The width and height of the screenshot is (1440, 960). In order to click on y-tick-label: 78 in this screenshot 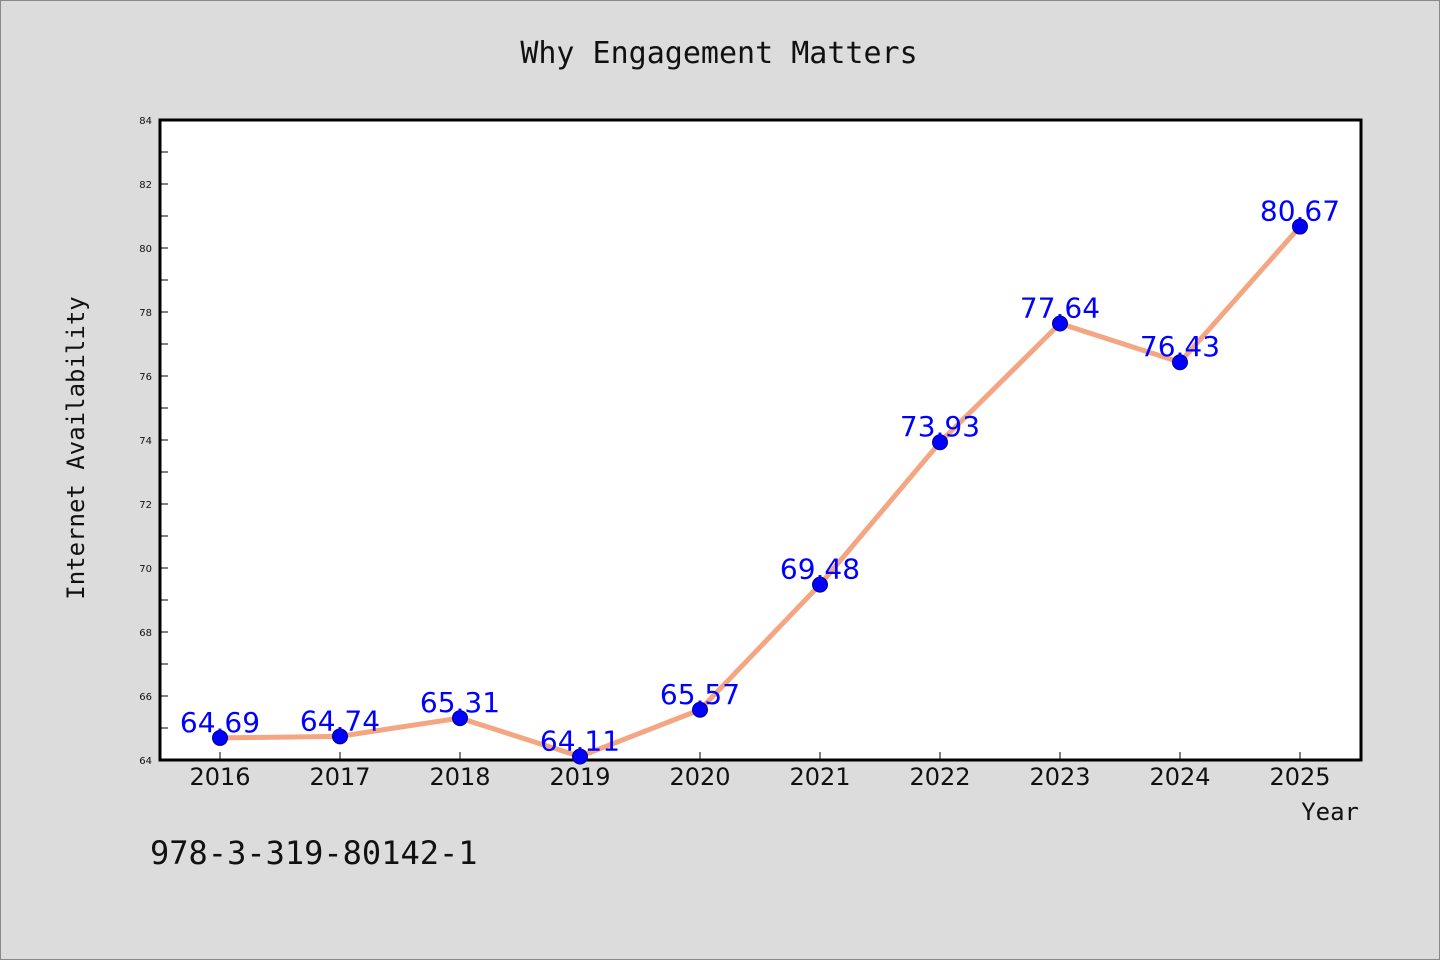, I will do `click(145, 313)`.